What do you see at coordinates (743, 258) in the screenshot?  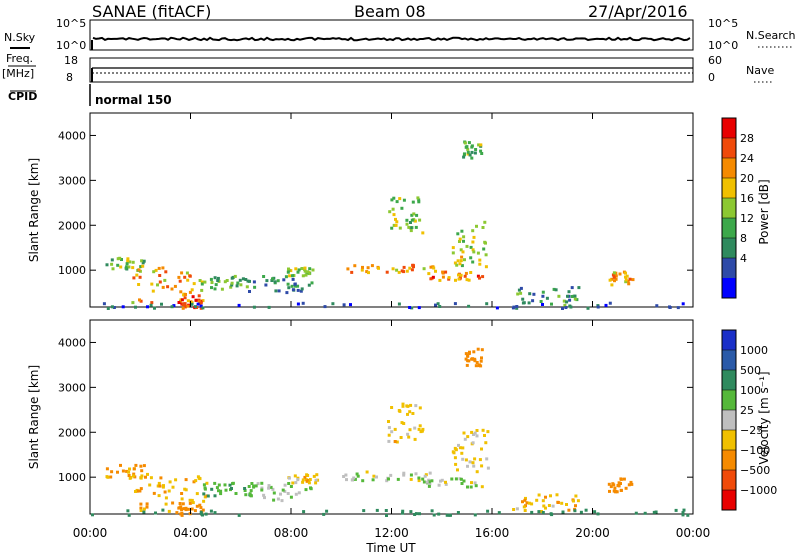 I see `colorbar-tick-label: 4` at bounding box center [743, 258].